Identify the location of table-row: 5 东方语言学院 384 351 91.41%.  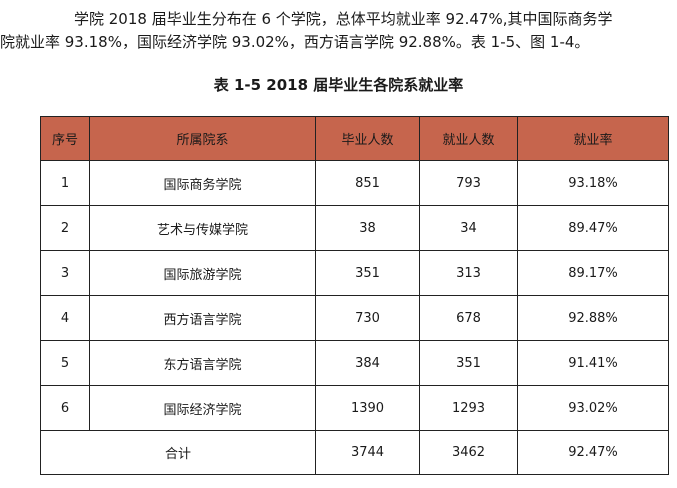
(354, 363).